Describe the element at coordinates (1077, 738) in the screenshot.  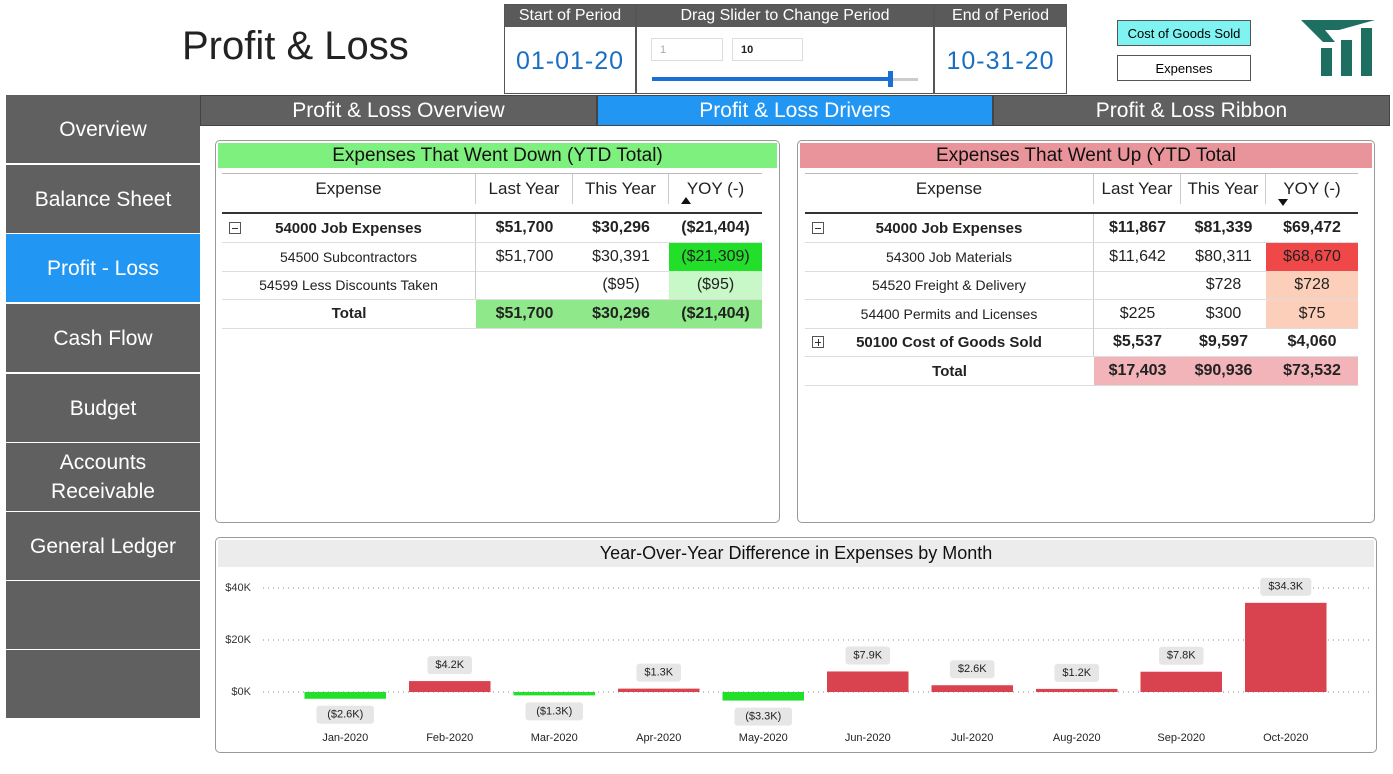
I see `x-tick-label: Aug-2020` at that location.